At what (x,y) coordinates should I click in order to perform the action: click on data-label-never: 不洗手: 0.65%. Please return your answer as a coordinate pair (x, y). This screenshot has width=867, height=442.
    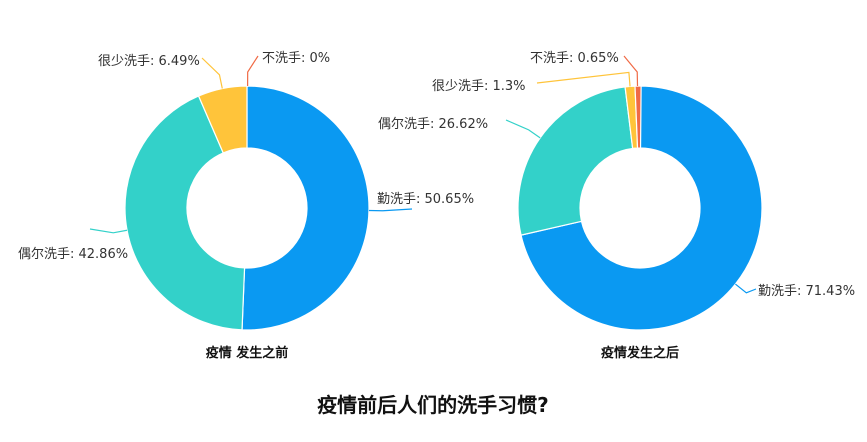
    Looking at the image, I should click on (574, 58).